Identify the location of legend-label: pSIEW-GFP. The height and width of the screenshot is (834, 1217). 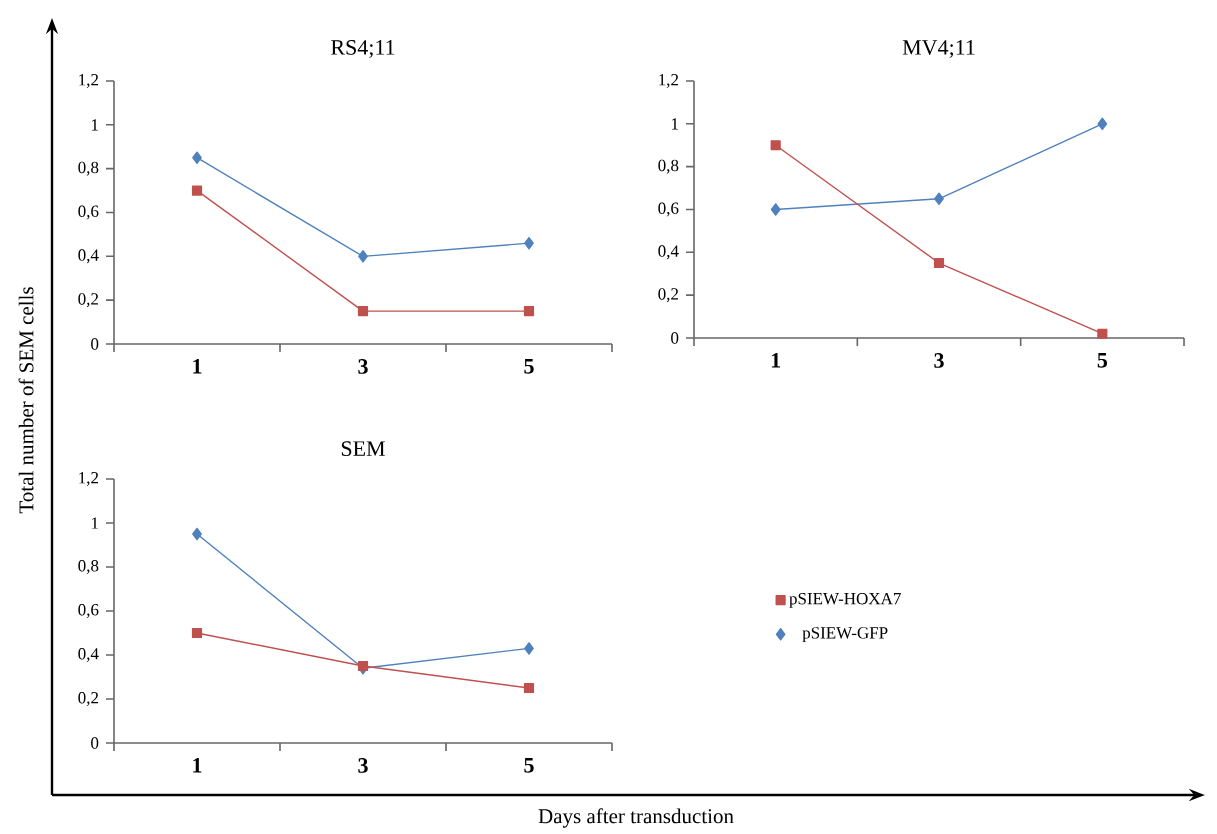
(845, 634).